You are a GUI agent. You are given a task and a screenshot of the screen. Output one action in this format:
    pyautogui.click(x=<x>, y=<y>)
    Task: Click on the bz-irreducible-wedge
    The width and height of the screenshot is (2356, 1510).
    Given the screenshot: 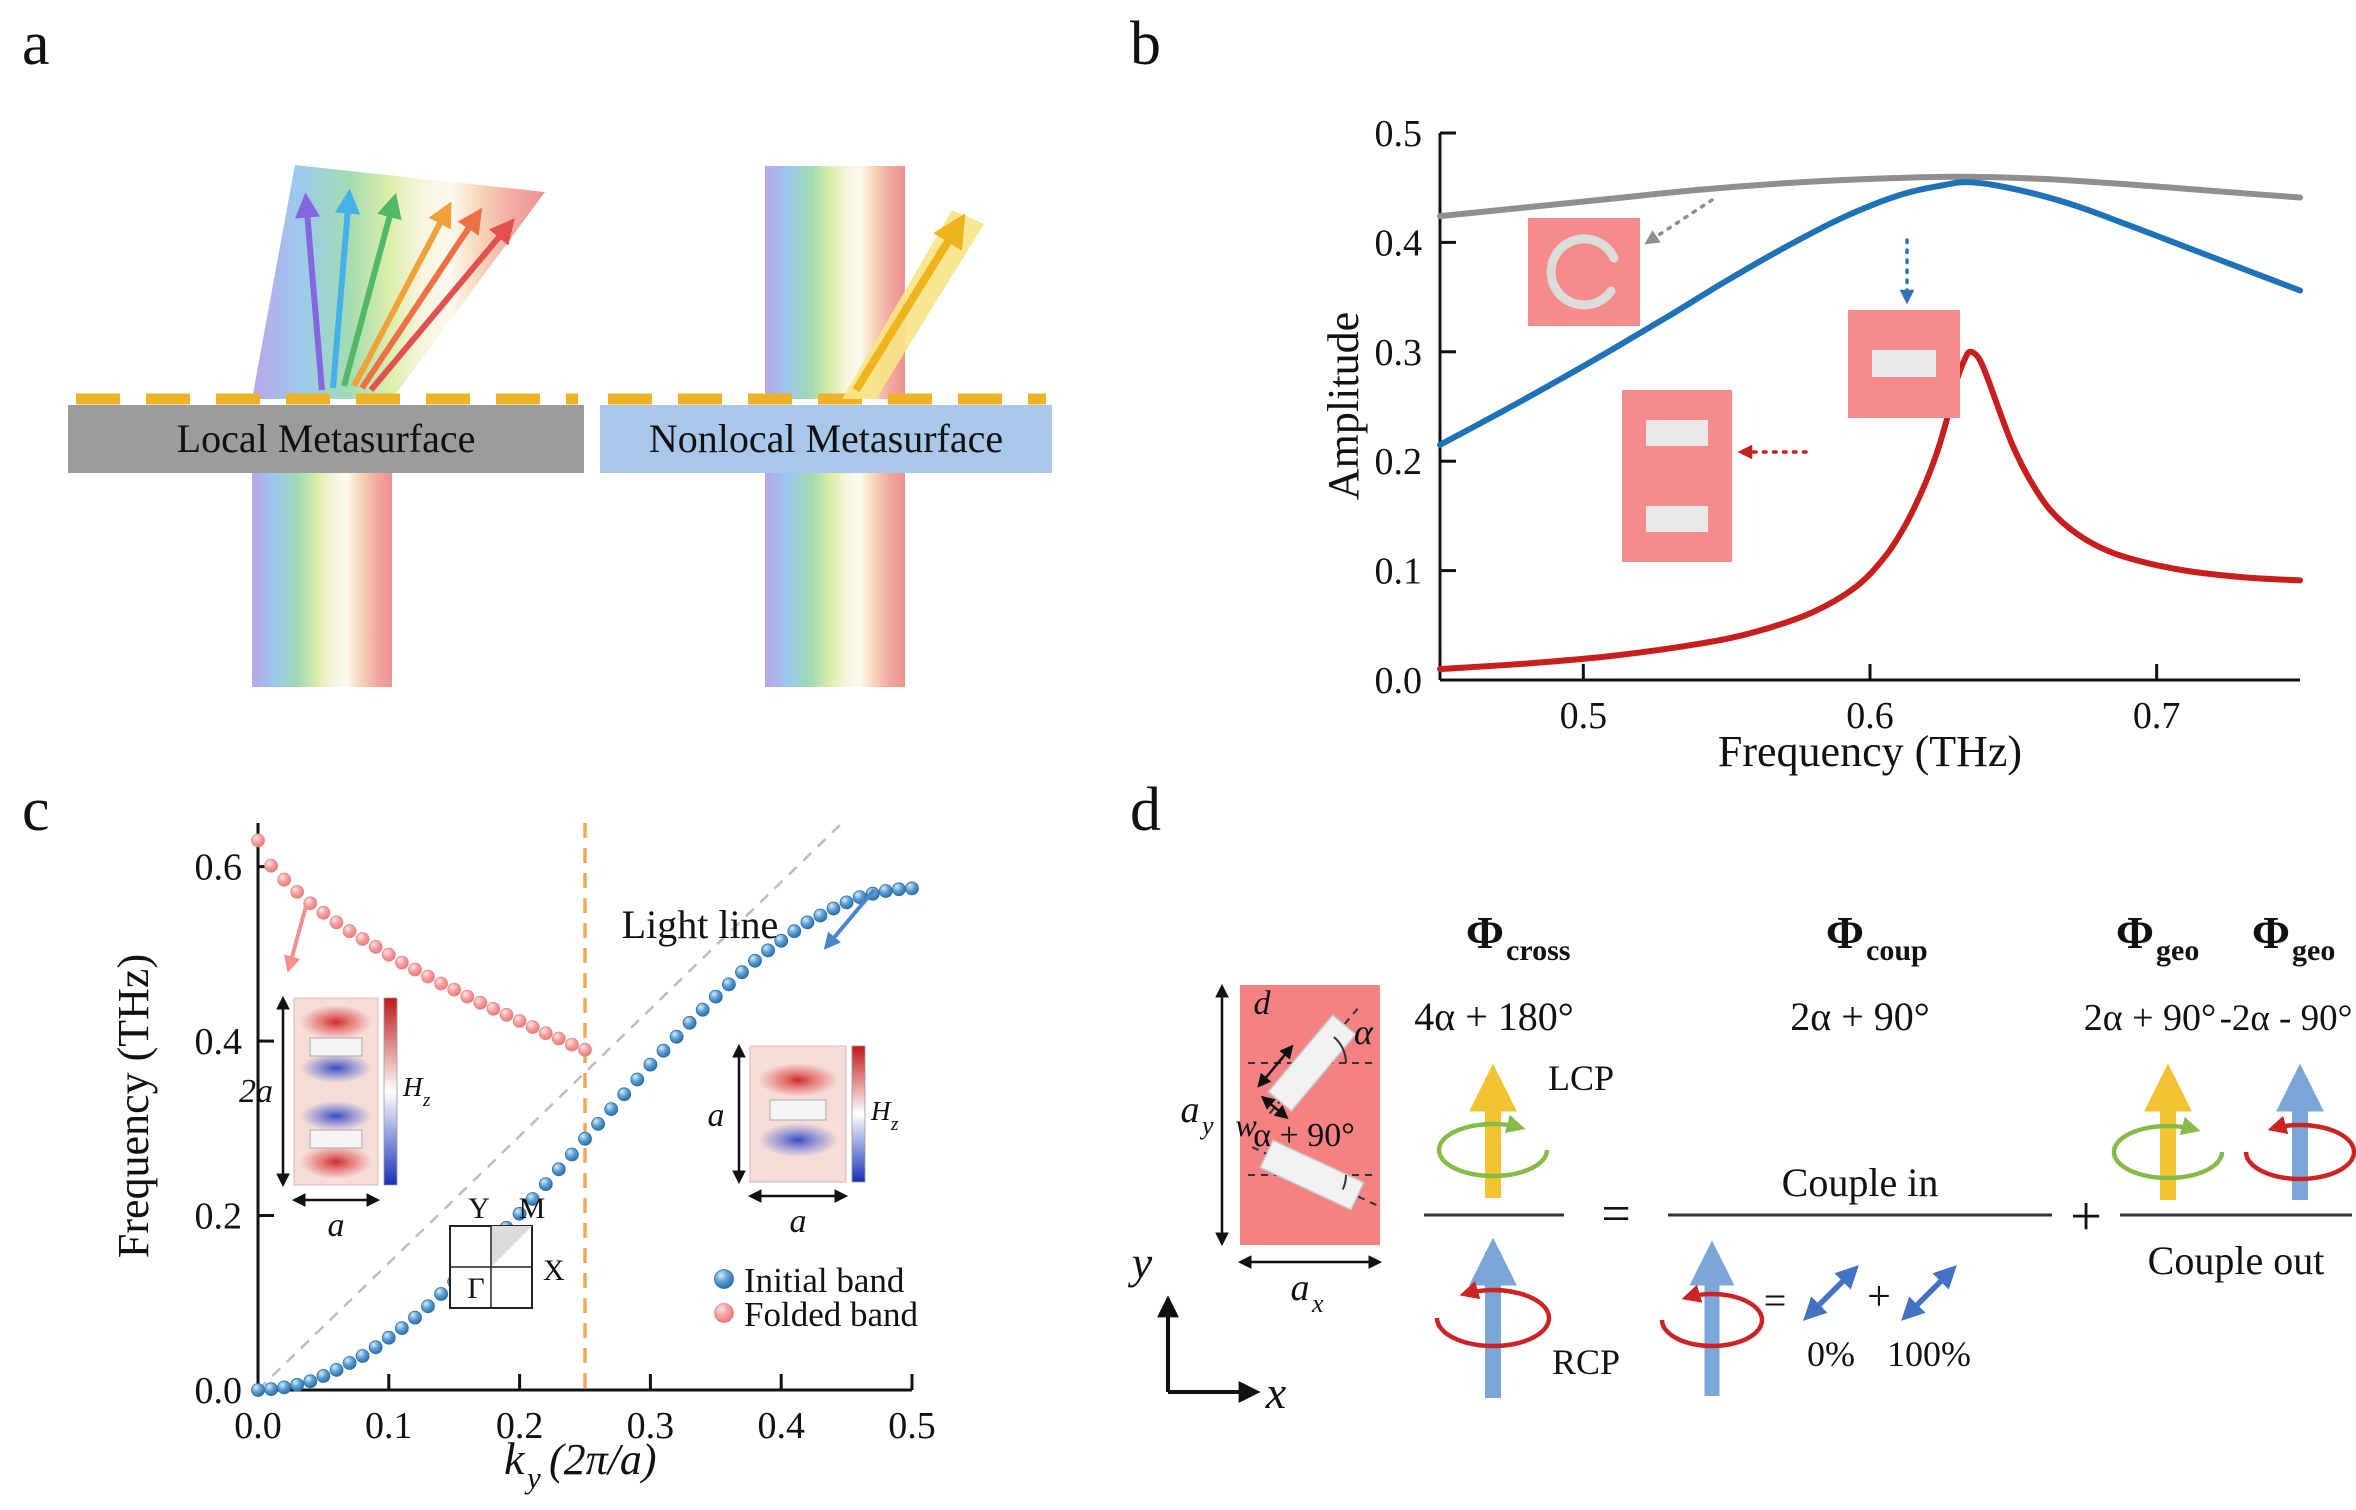 What is the action you would take?
    pyautogui.click(x=511, y=1246)
    